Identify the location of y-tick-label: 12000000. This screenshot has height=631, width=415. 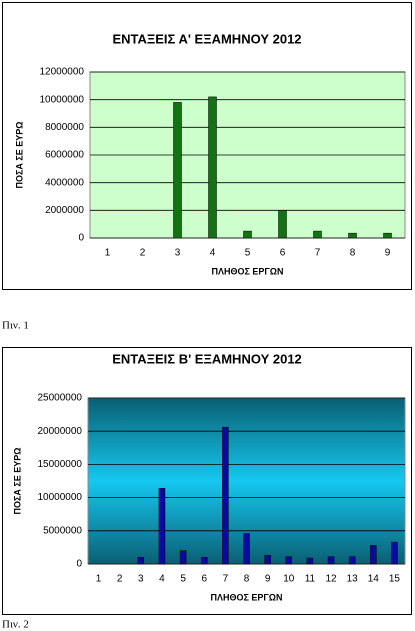
(62, 72).